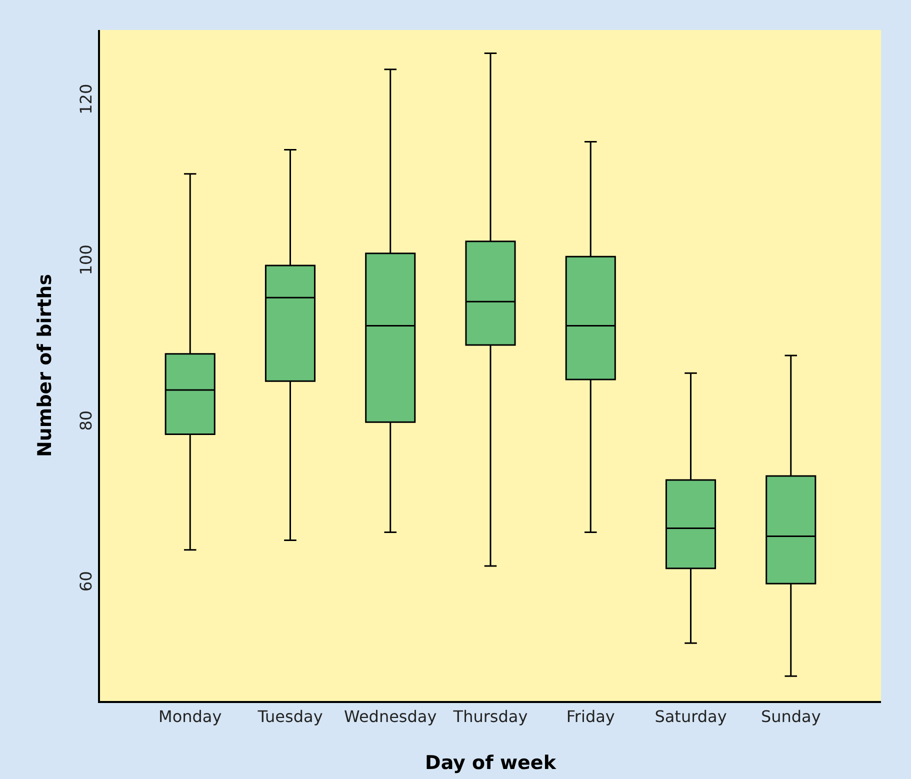  I want to click on x-tick-label: Thursday, so click(490, 716).